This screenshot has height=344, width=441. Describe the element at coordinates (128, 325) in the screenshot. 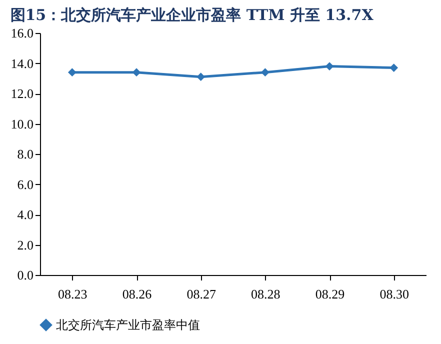

I see `legend-label: 北交所汽车产业市盈率中值` at that location.